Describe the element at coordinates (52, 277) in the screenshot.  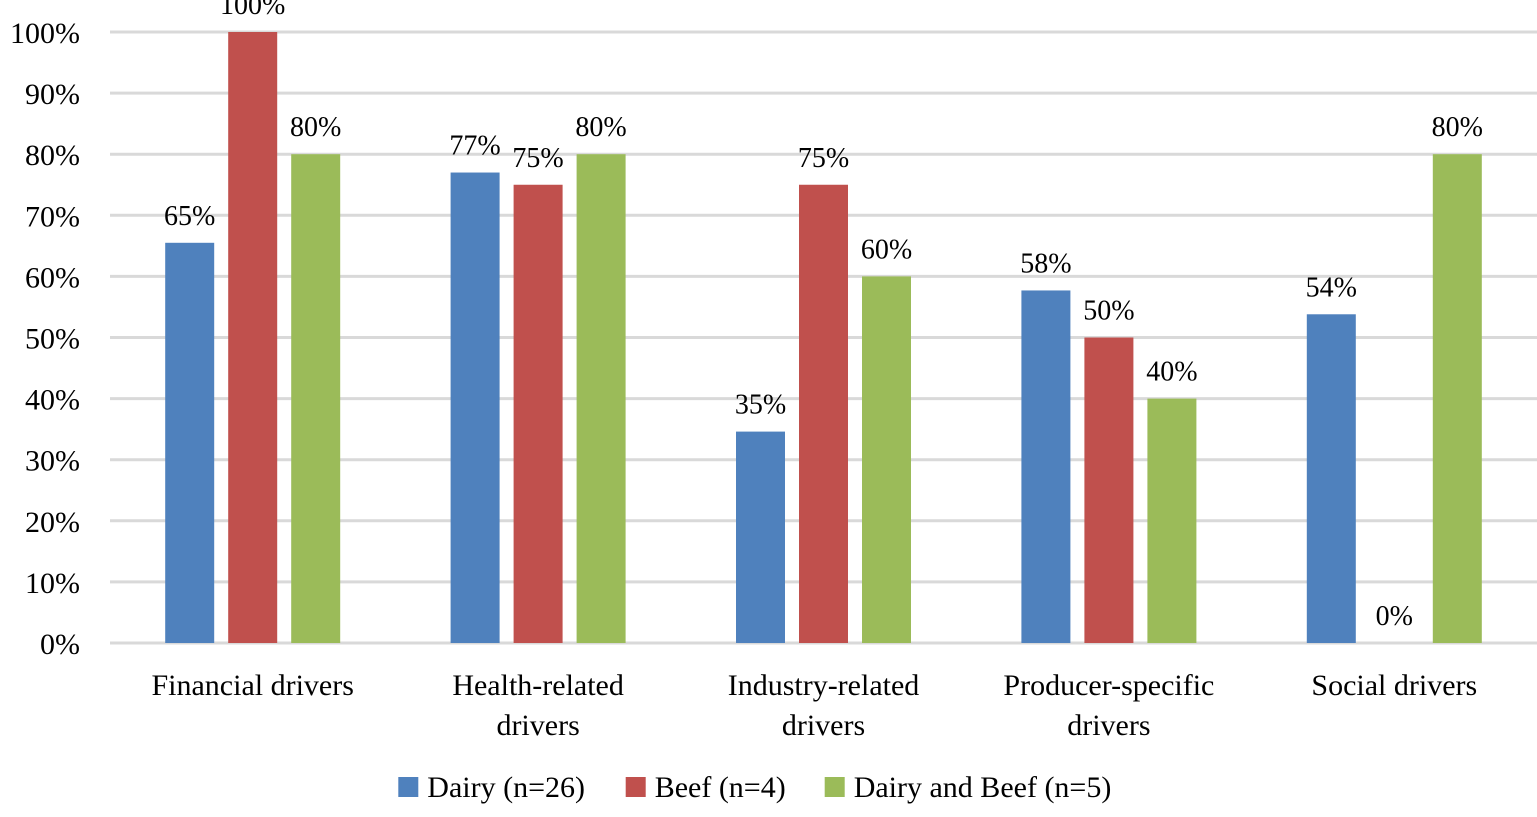
I see `y-tick-label: 60%` at that location.